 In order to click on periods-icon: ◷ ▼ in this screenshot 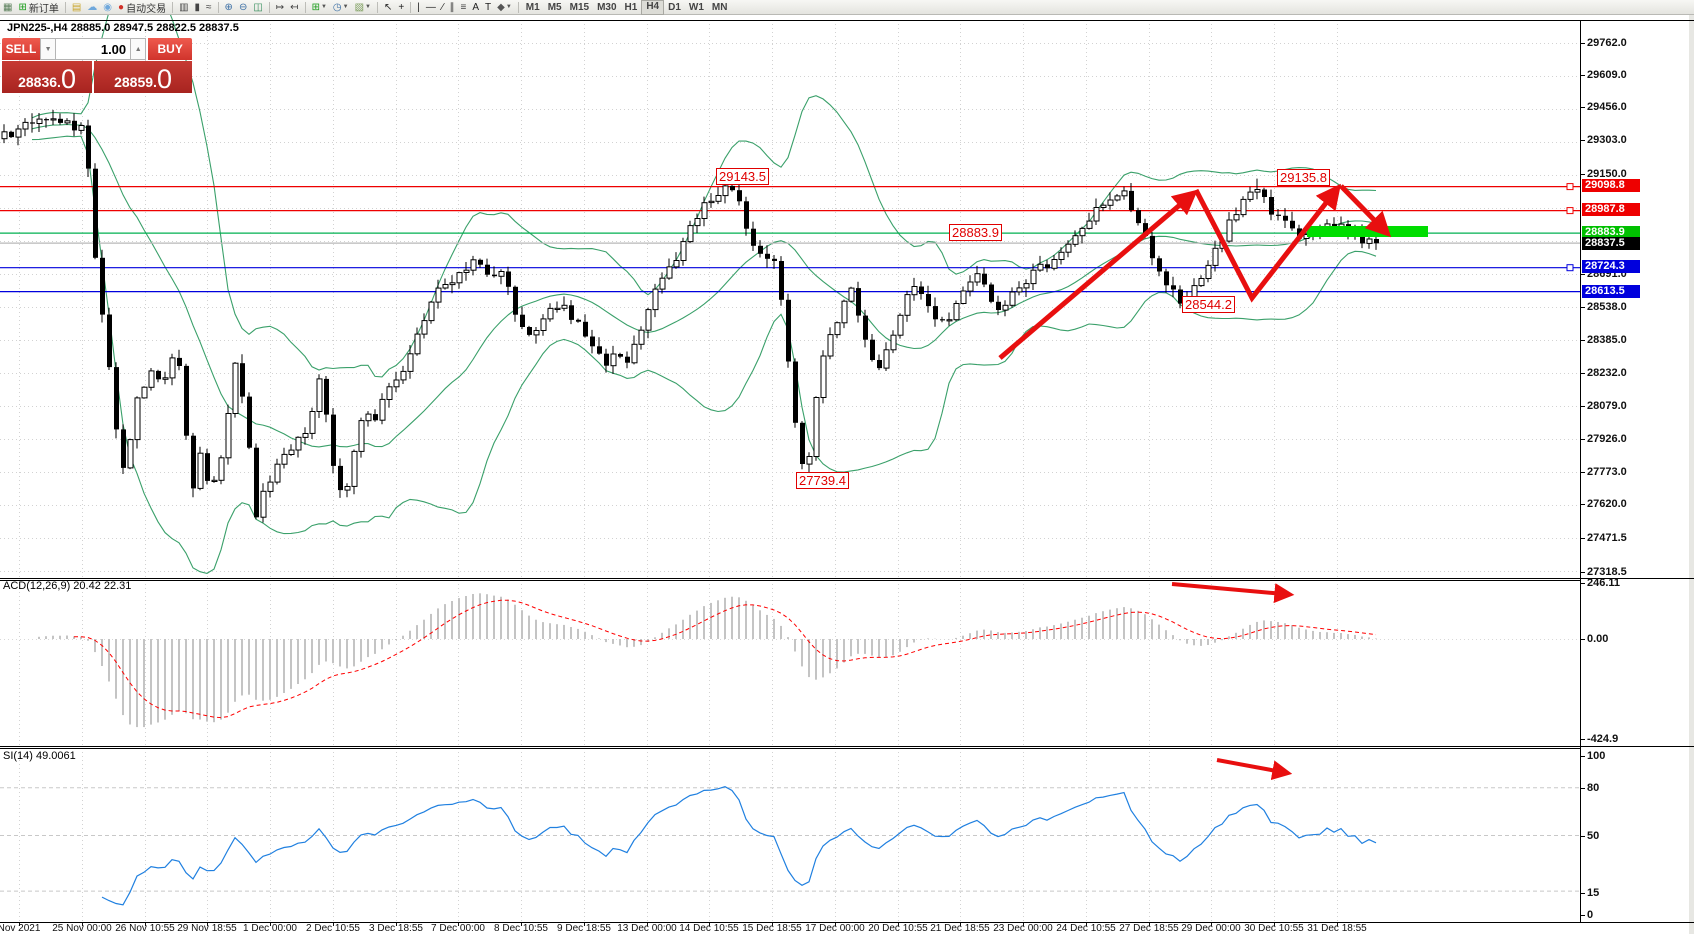, I will do `click(340, 7)`.